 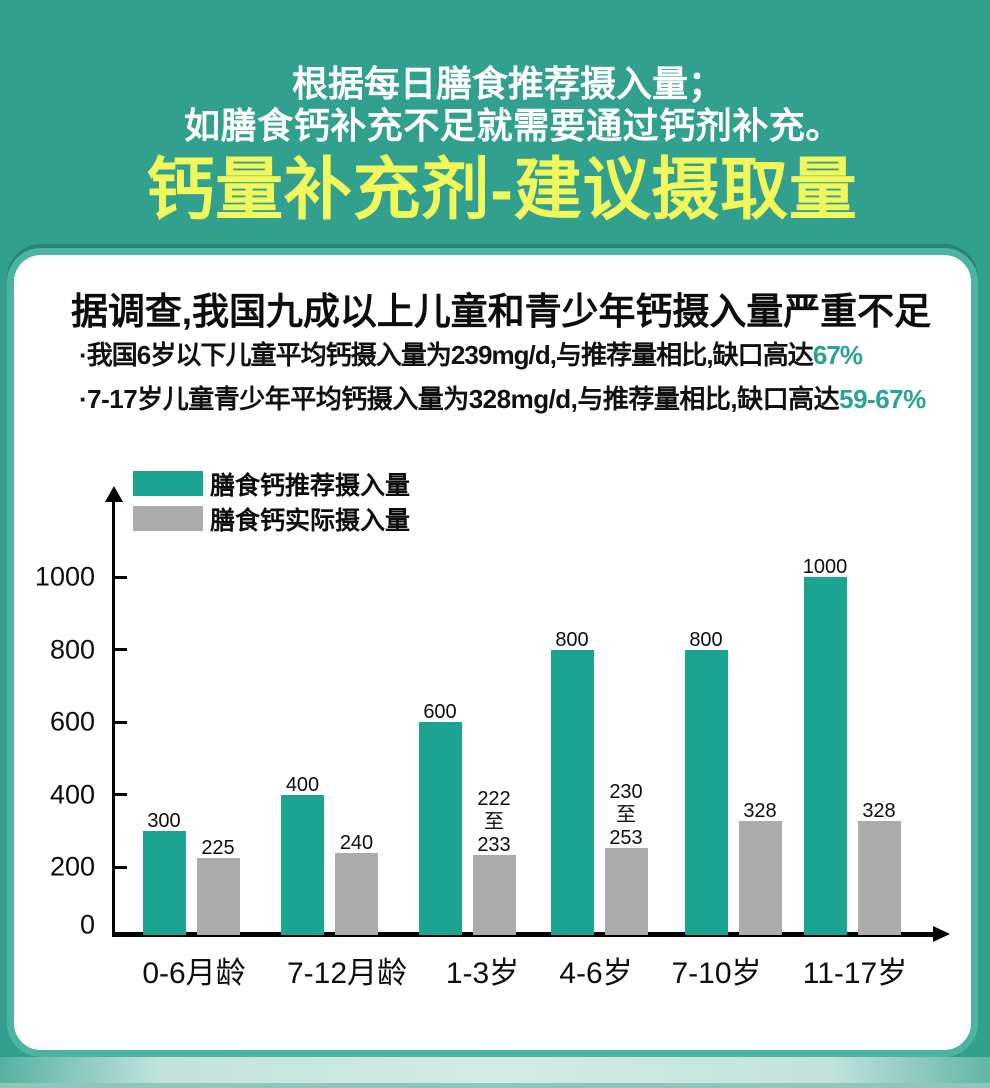 I want to click on bullet-under-6-highlight: 67%, so click(x=837, y=355).